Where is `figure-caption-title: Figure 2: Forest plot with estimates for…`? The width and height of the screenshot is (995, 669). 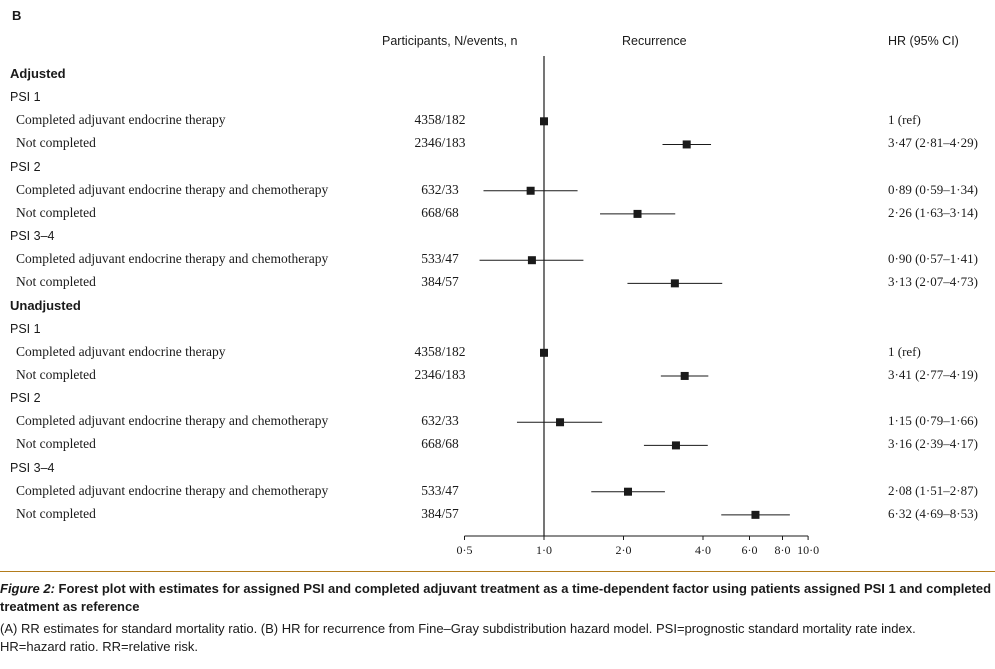
figure-caption-title: Figure 2: Forest plot with estimates for… is located at coordinates (497, 598).